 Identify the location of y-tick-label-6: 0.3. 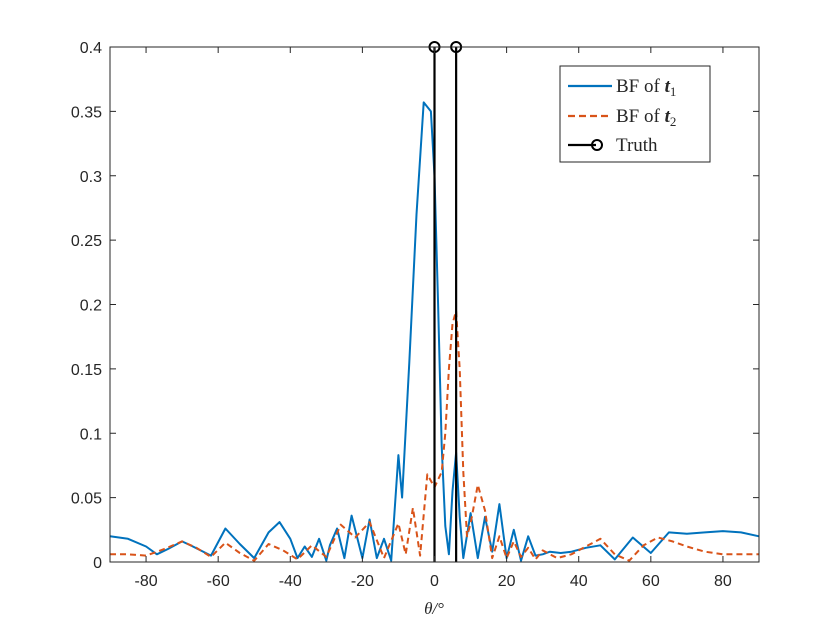
(91, 177).